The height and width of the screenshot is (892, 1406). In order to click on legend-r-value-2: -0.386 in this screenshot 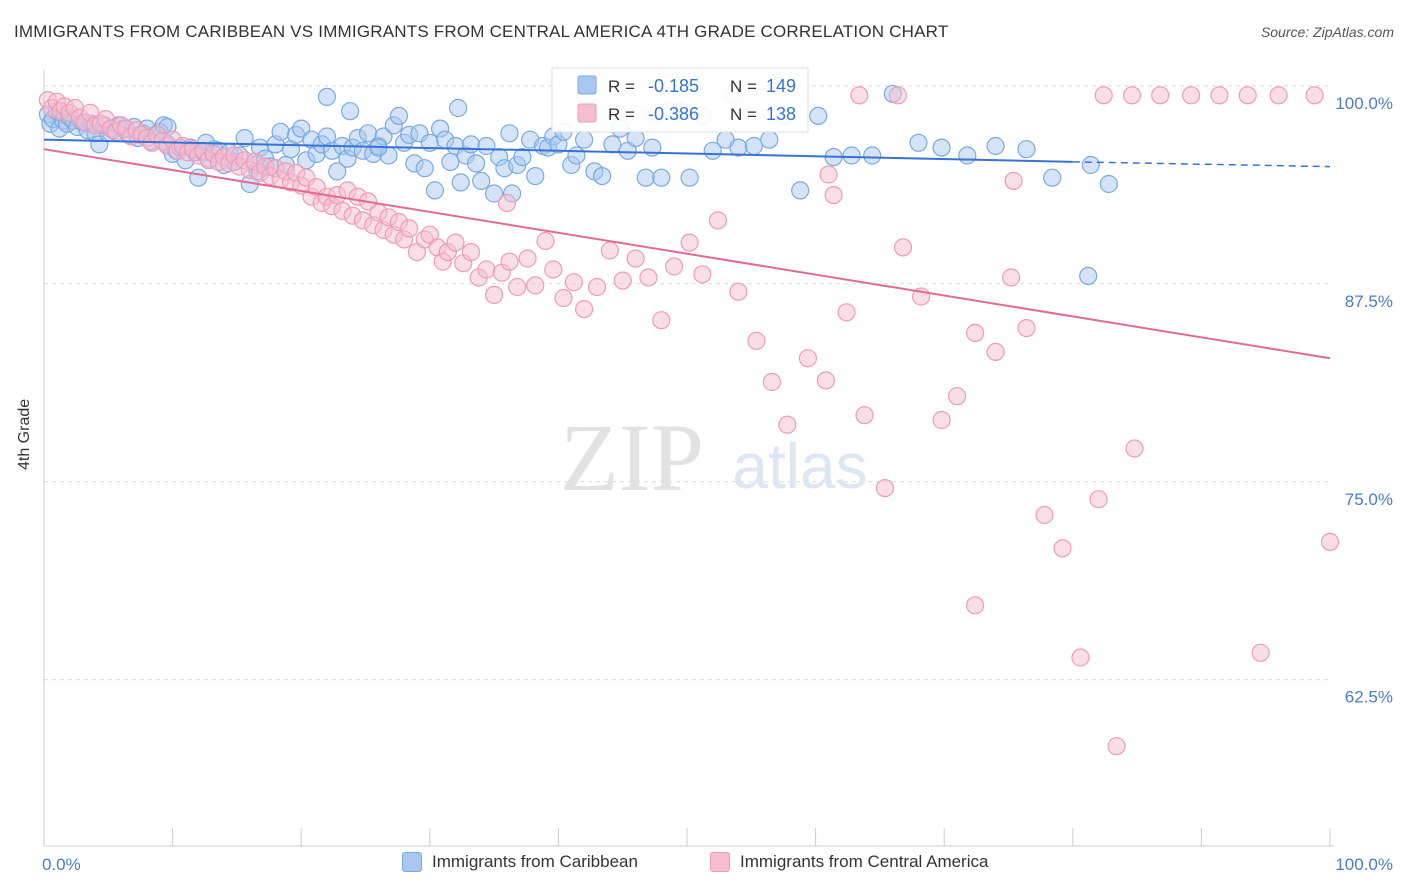, I will do `click(673, 114)`.